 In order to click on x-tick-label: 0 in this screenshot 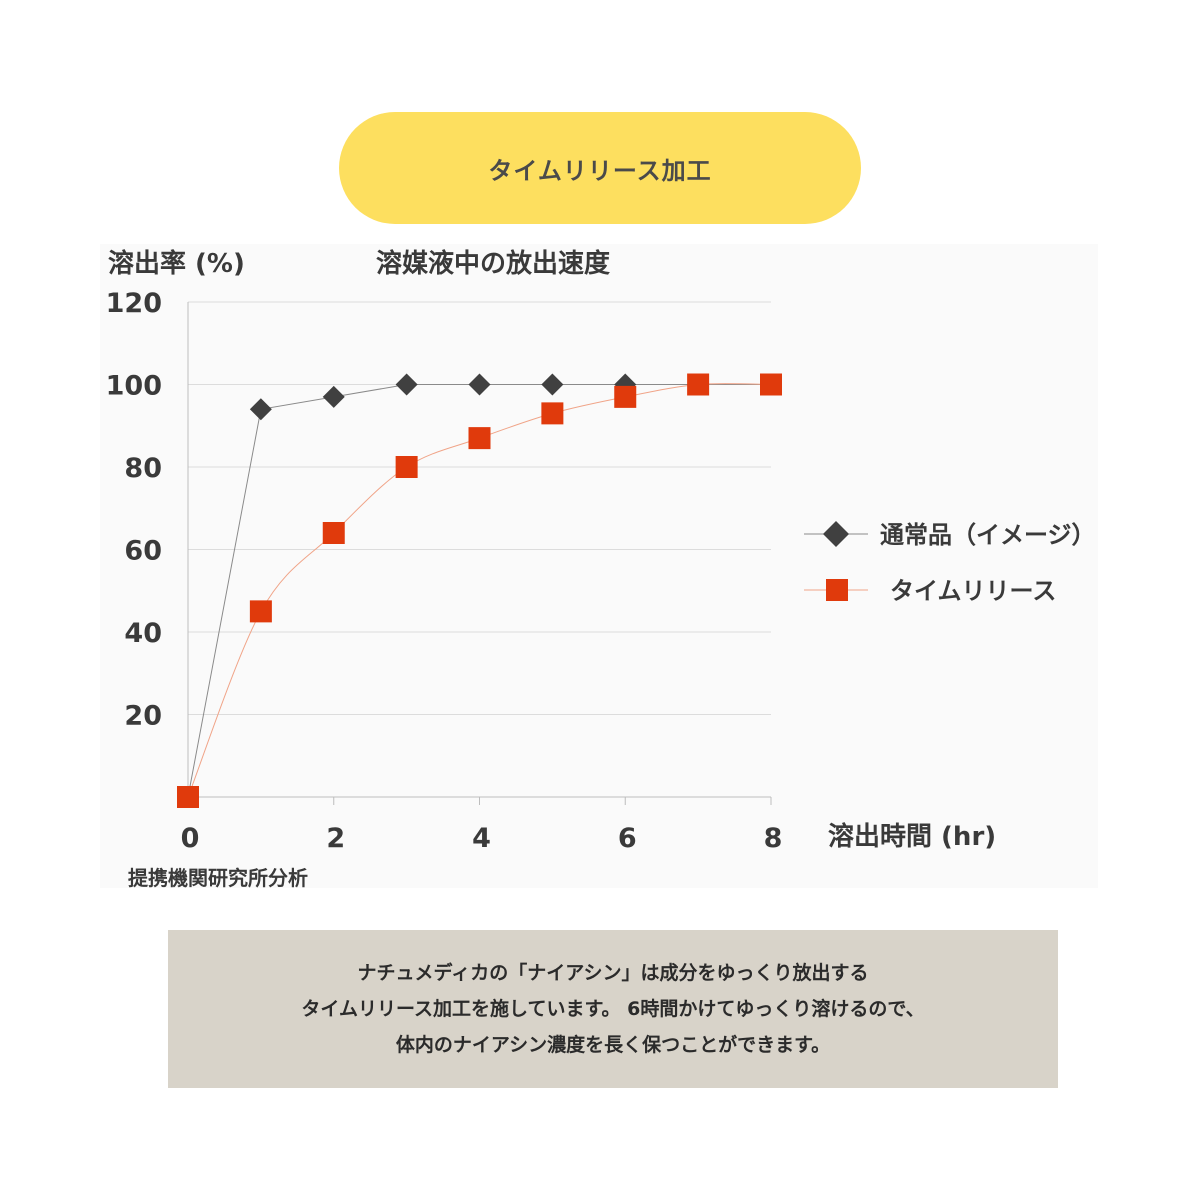, I will do `click(190, 838)`.